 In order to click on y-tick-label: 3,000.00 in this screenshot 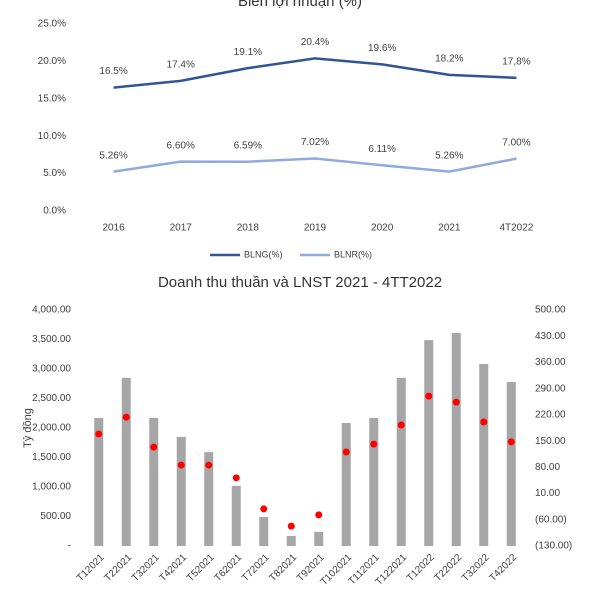, I will do `click(51, 369)`.